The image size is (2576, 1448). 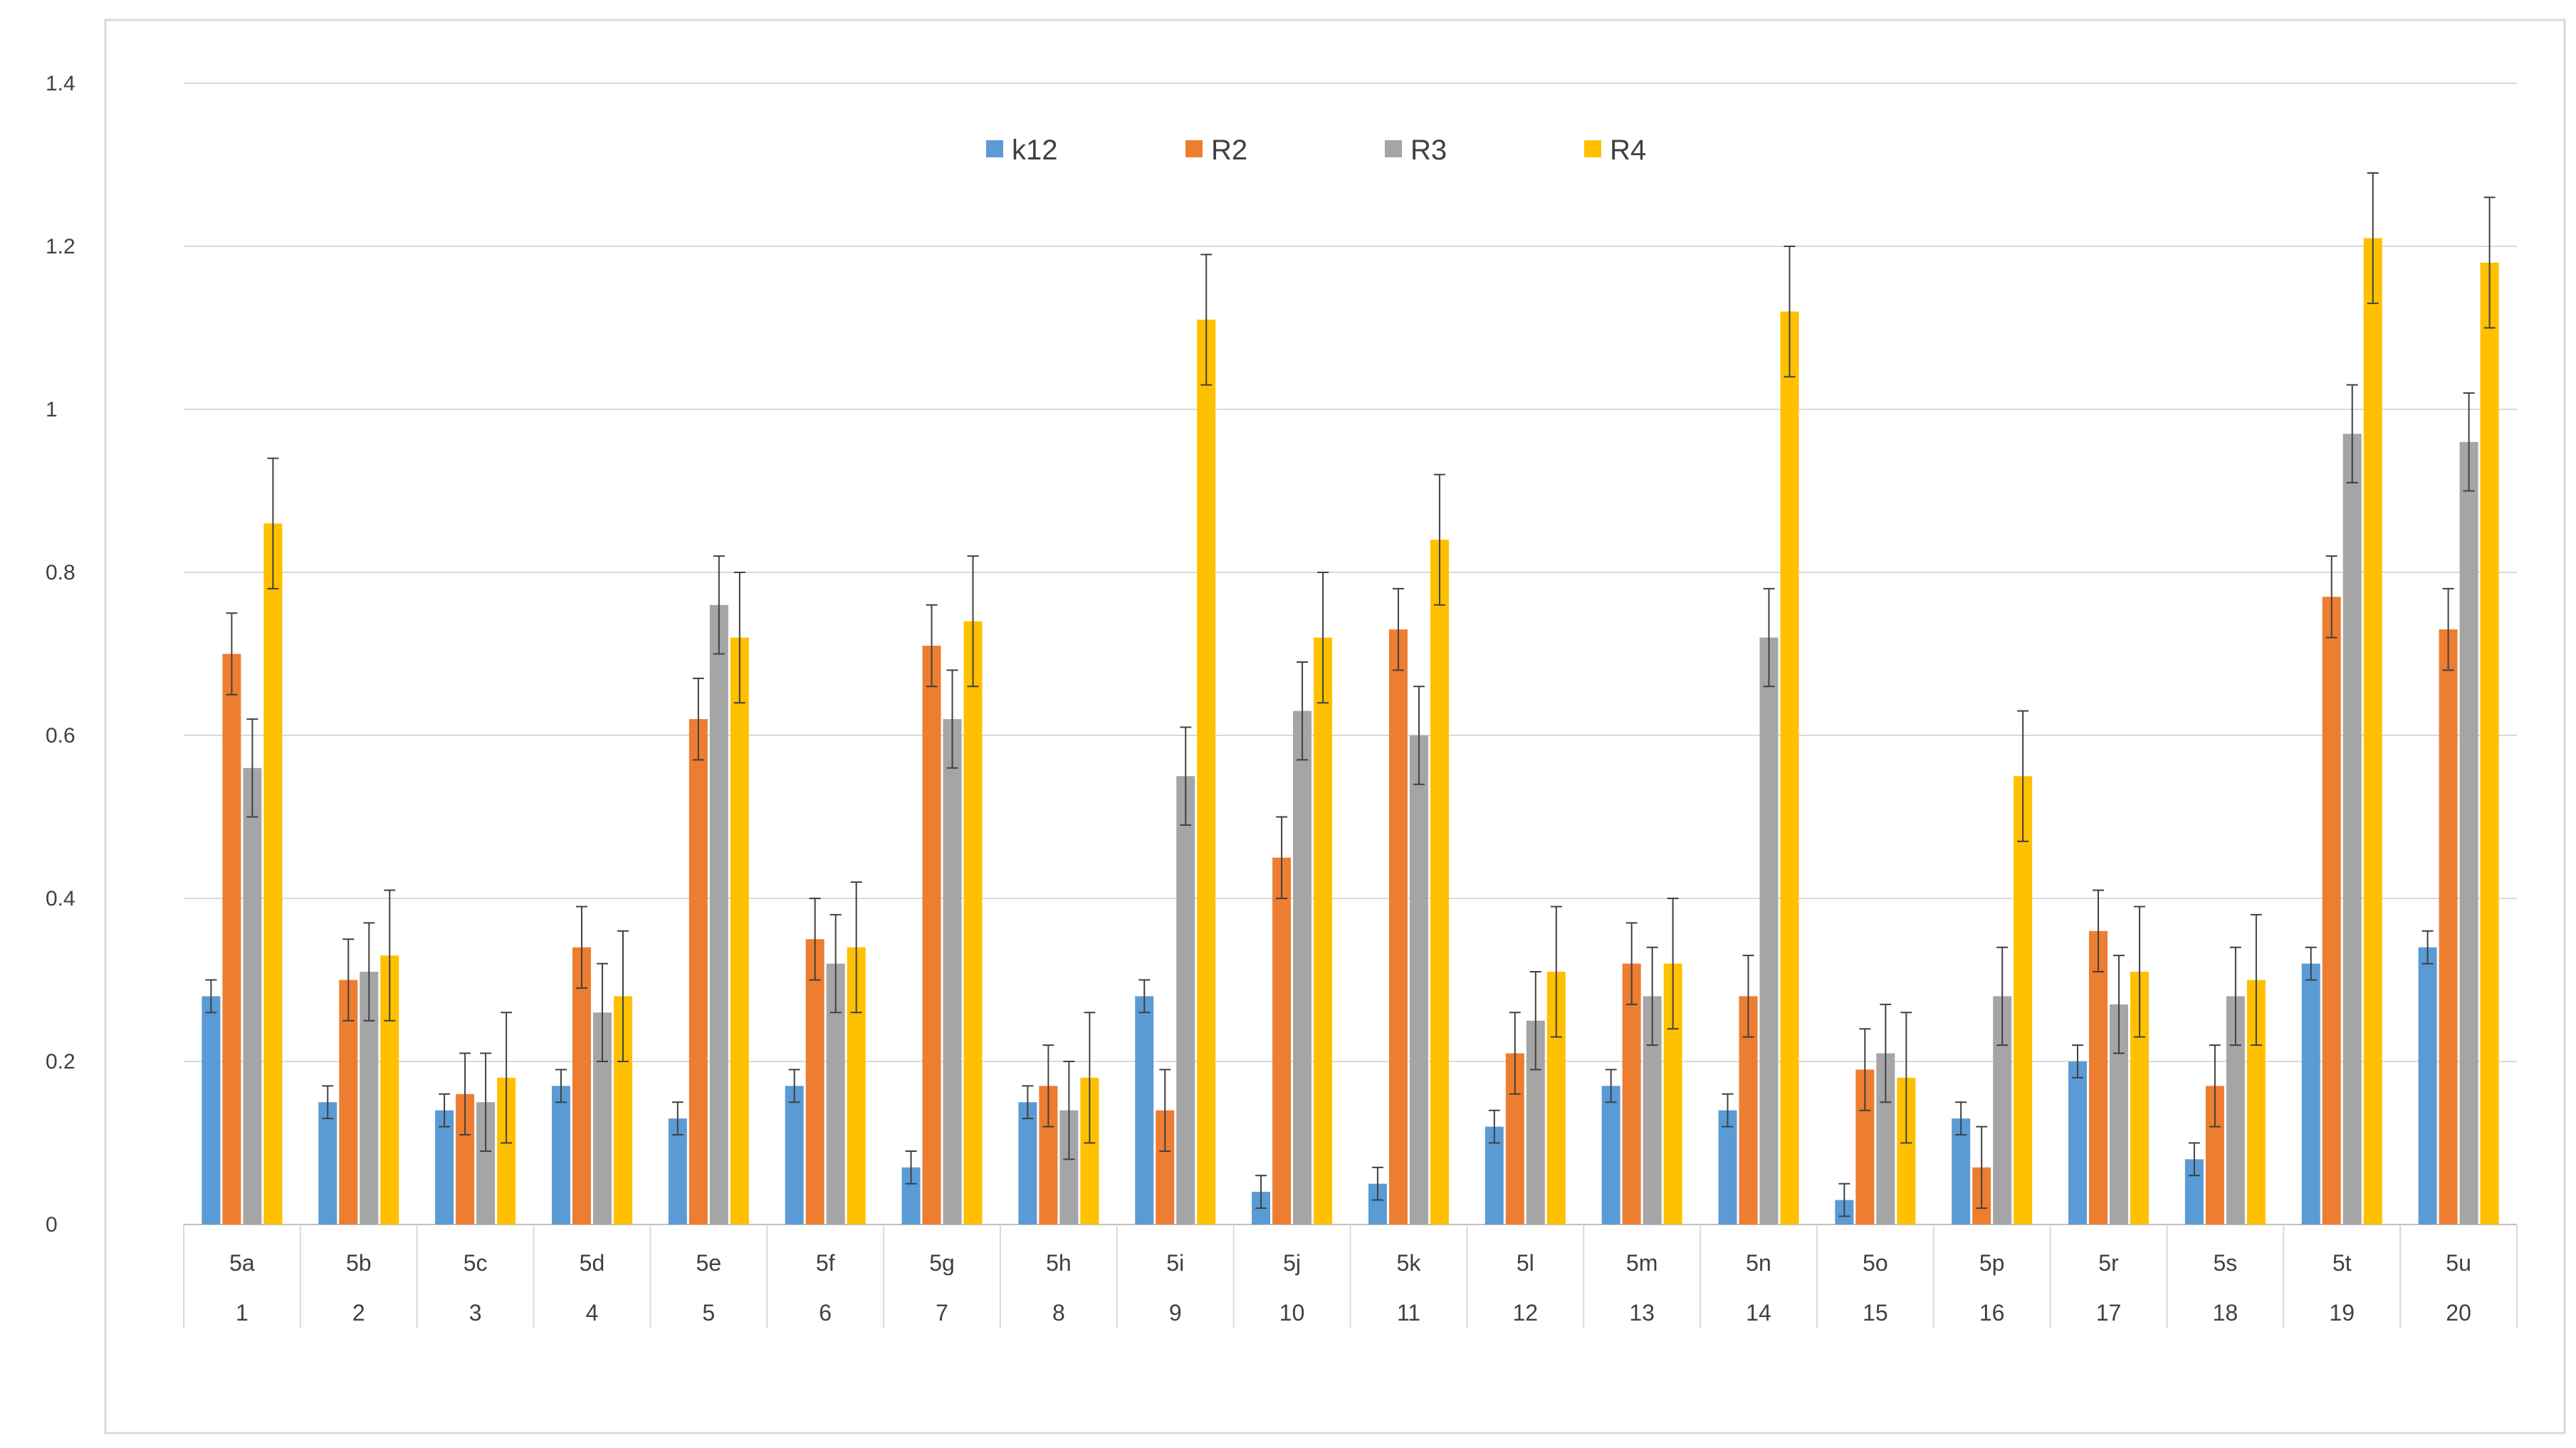 What do you see at coordinates (814, 1081) in the screenshot?
I see `bar-r2-5f` at bounding box center [814, 1081].